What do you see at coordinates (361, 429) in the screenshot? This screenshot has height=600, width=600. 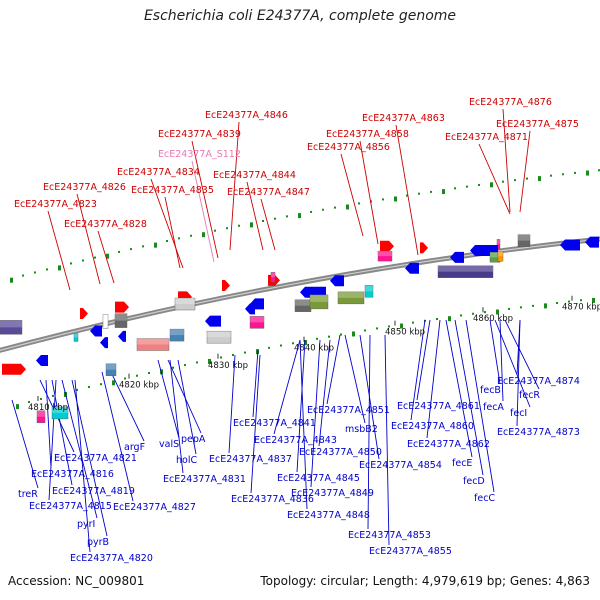 I see `gene-label-bottom: msbB2` at bounding box center [361, 429].